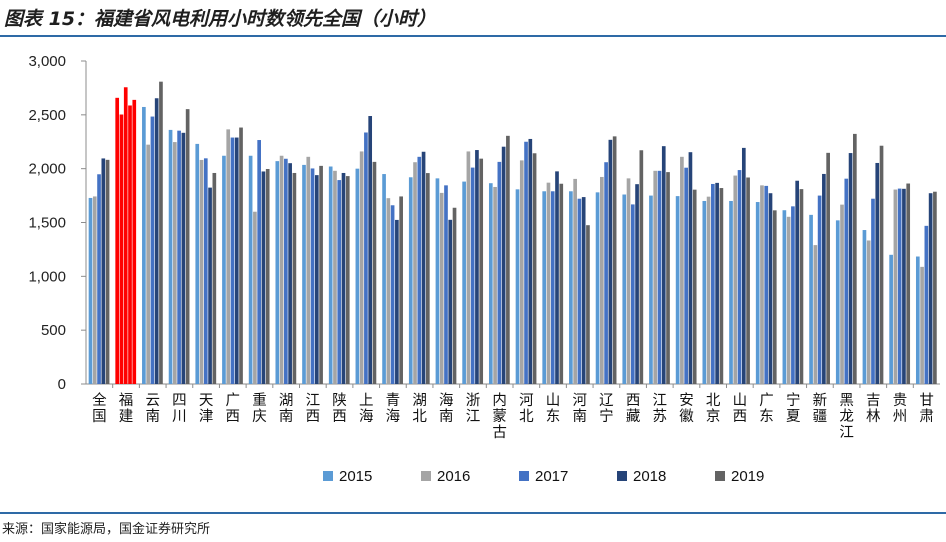 The height and width of the screenshot is (542, 946). Describe the element at coordinates (770, 288) in the screenshot. I see `bar-2018-广东` at that location.